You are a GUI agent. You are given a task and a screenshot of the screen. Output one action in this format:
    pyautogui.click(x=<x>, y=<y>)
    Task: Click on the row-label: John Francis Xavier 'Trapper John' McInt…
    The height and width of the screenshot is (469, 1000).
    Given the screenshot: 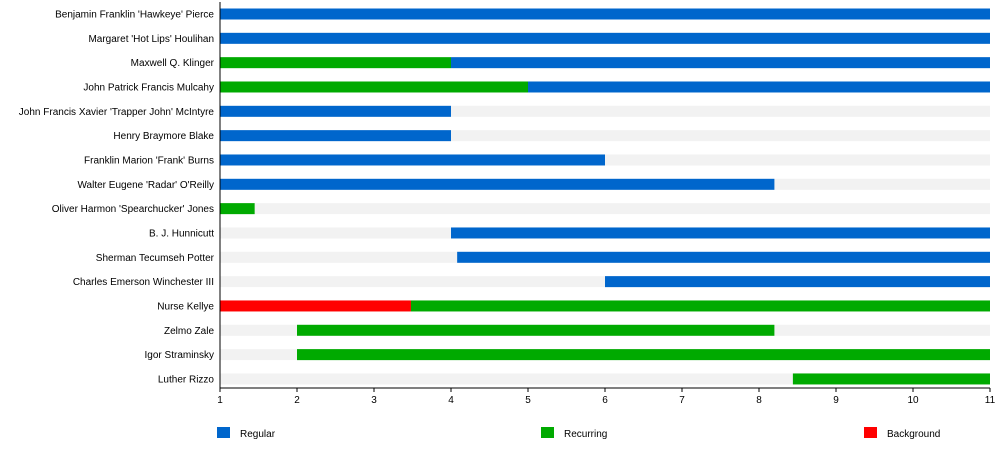 What is the action you would take?
    pyautogui.click(x=117, y=112)
    